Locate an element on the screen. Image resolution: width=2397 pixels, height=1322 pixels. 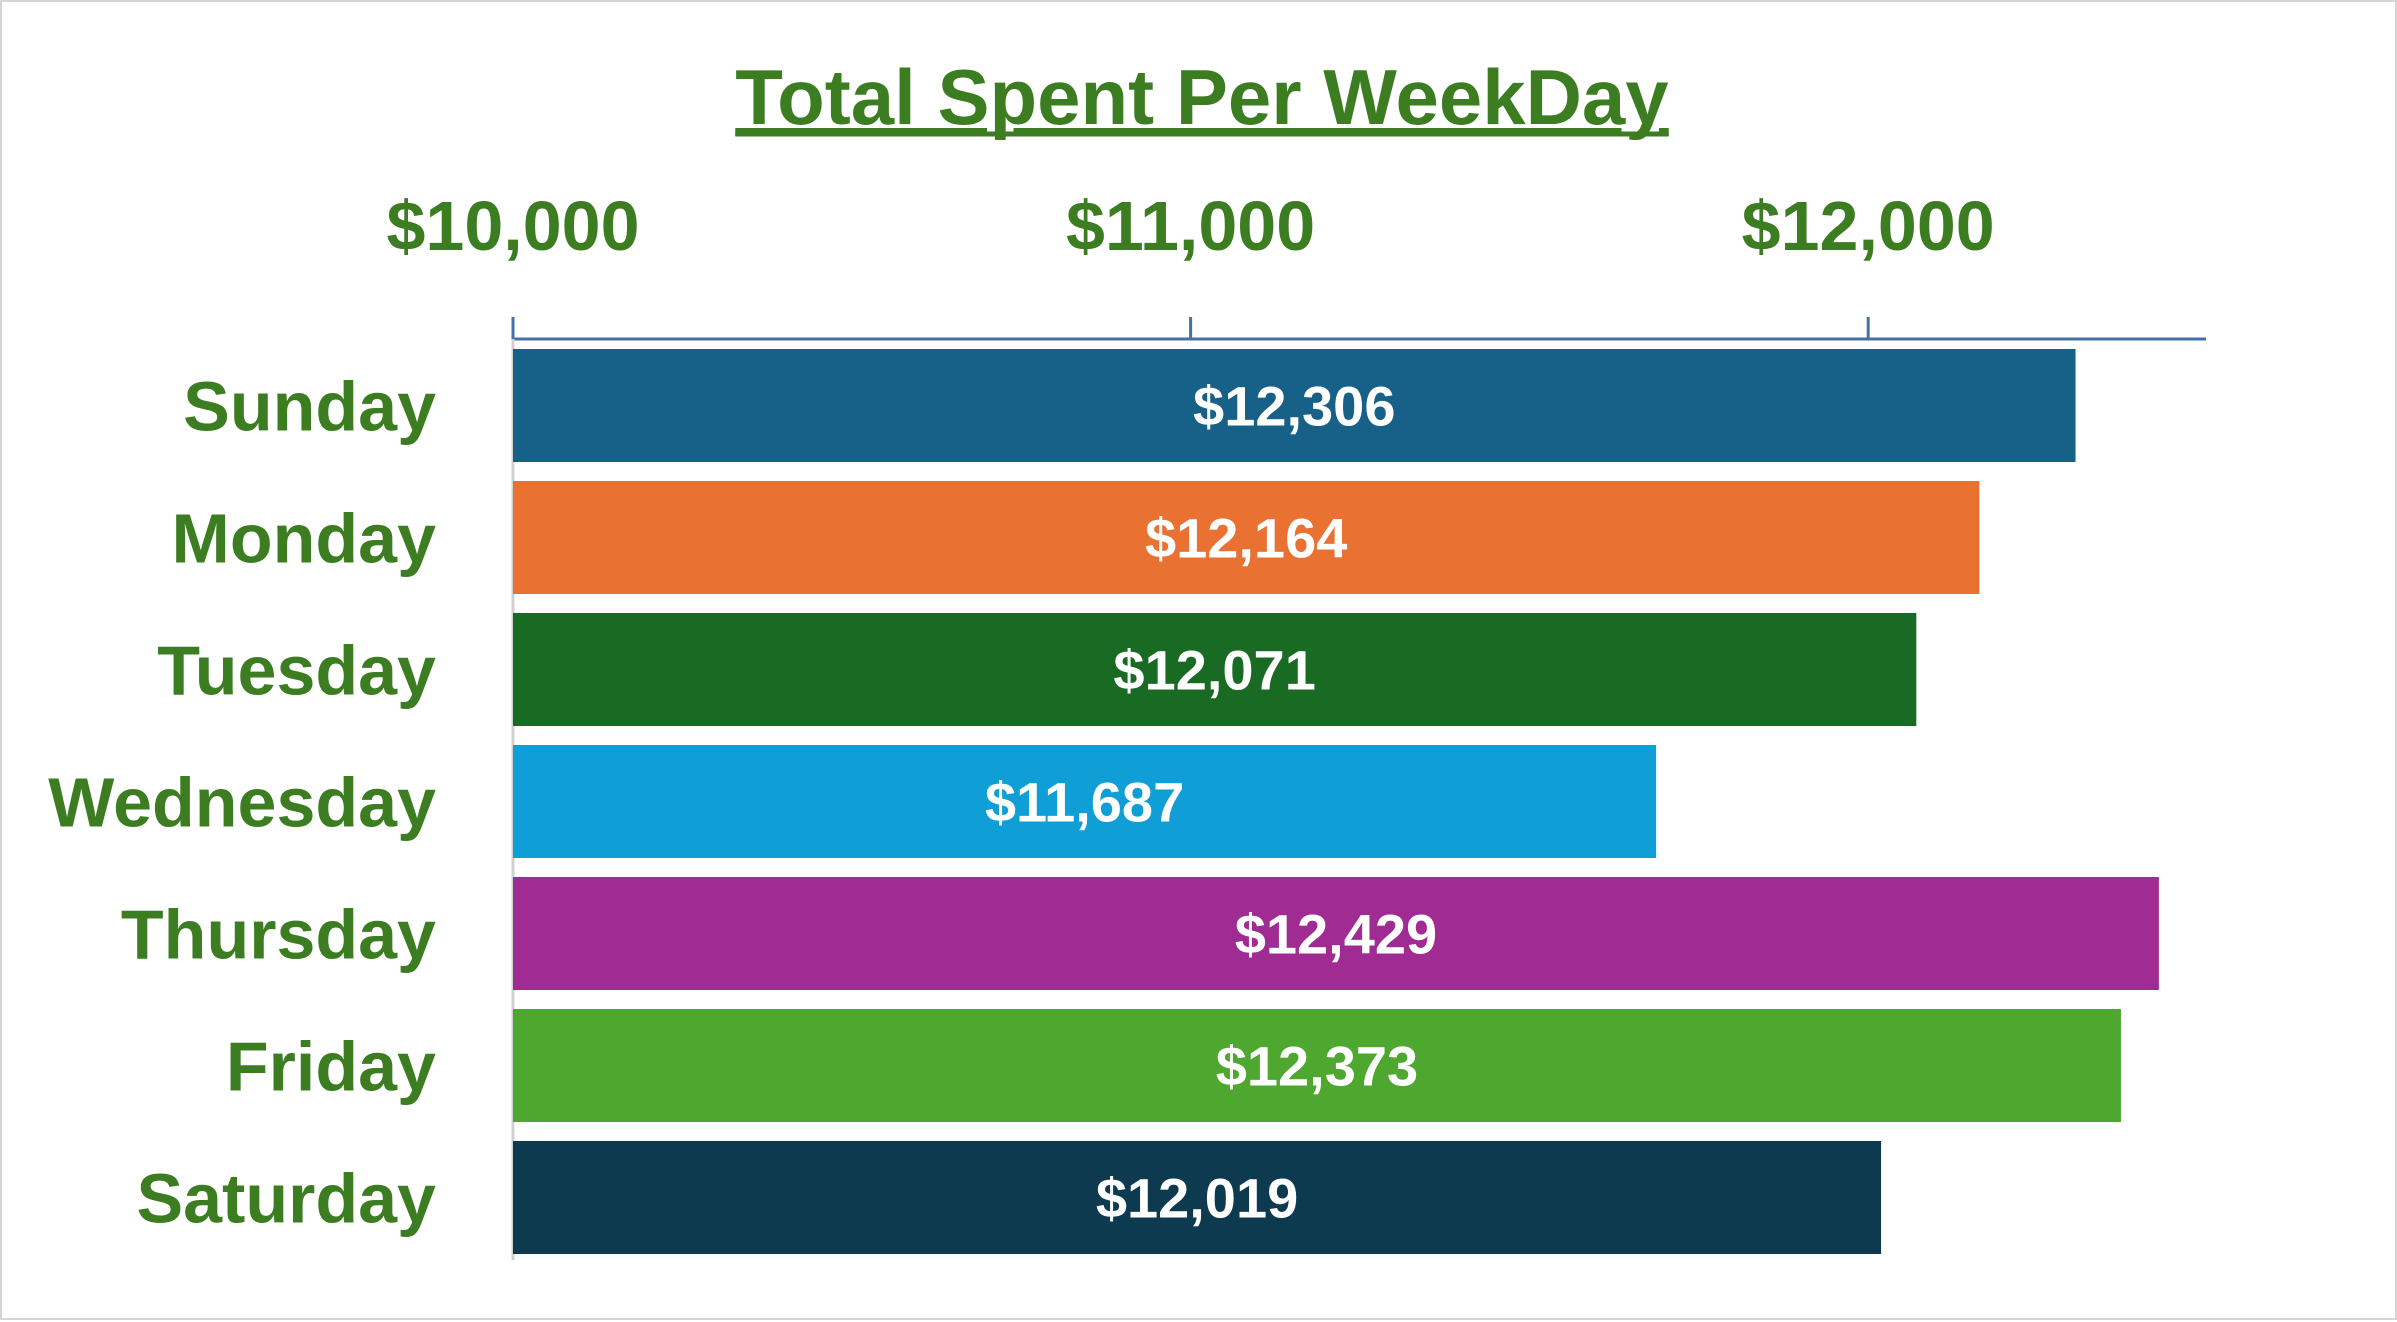
value-label: $12,429 is located at coordinates (1336, 934).